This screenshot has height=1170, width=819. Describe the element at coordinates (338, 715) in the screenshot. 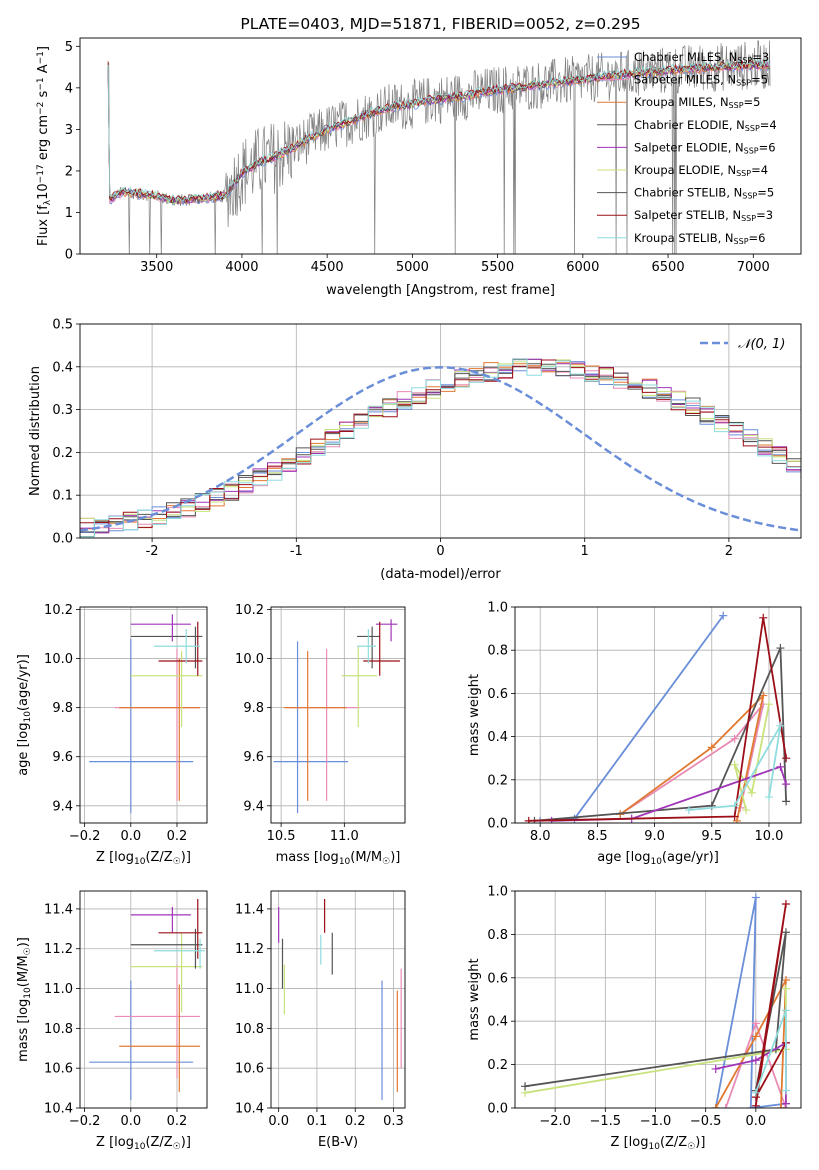

I see `age_vs_mass-frame` at that location.